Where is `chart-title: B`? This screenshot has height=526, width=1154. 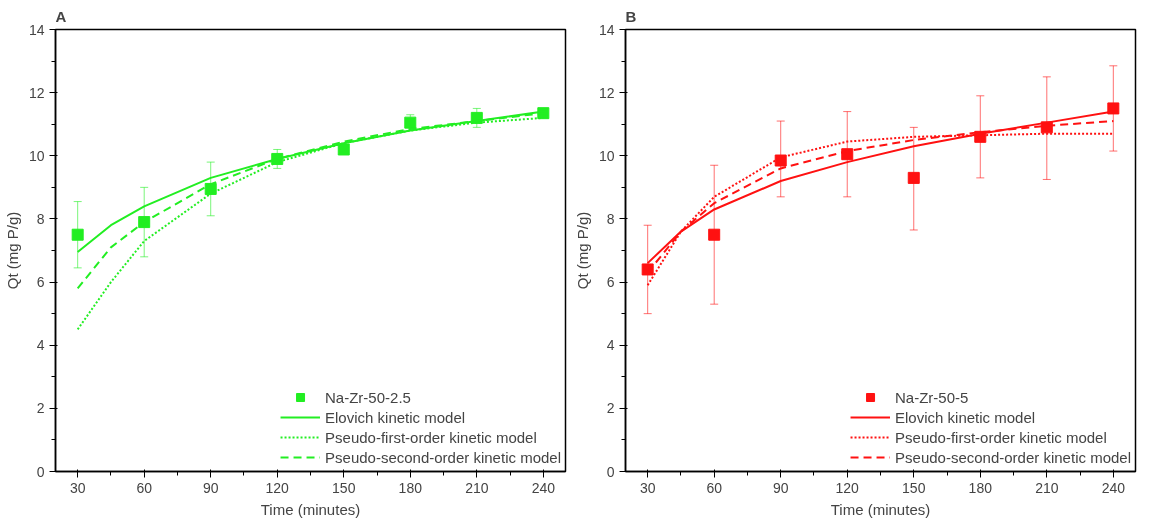 chart-title: B is located at coordinates (631, 16).